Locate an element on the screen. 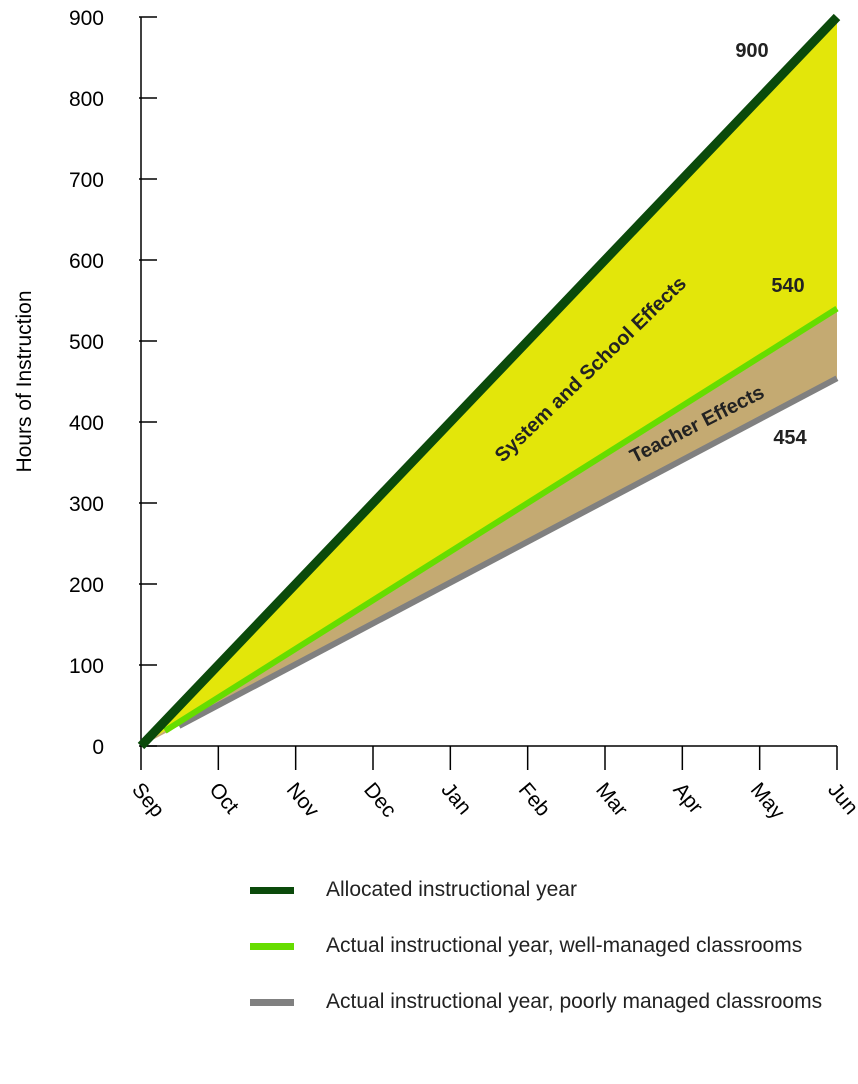  end-label-1: 540 is located at coordinates (787, 286).